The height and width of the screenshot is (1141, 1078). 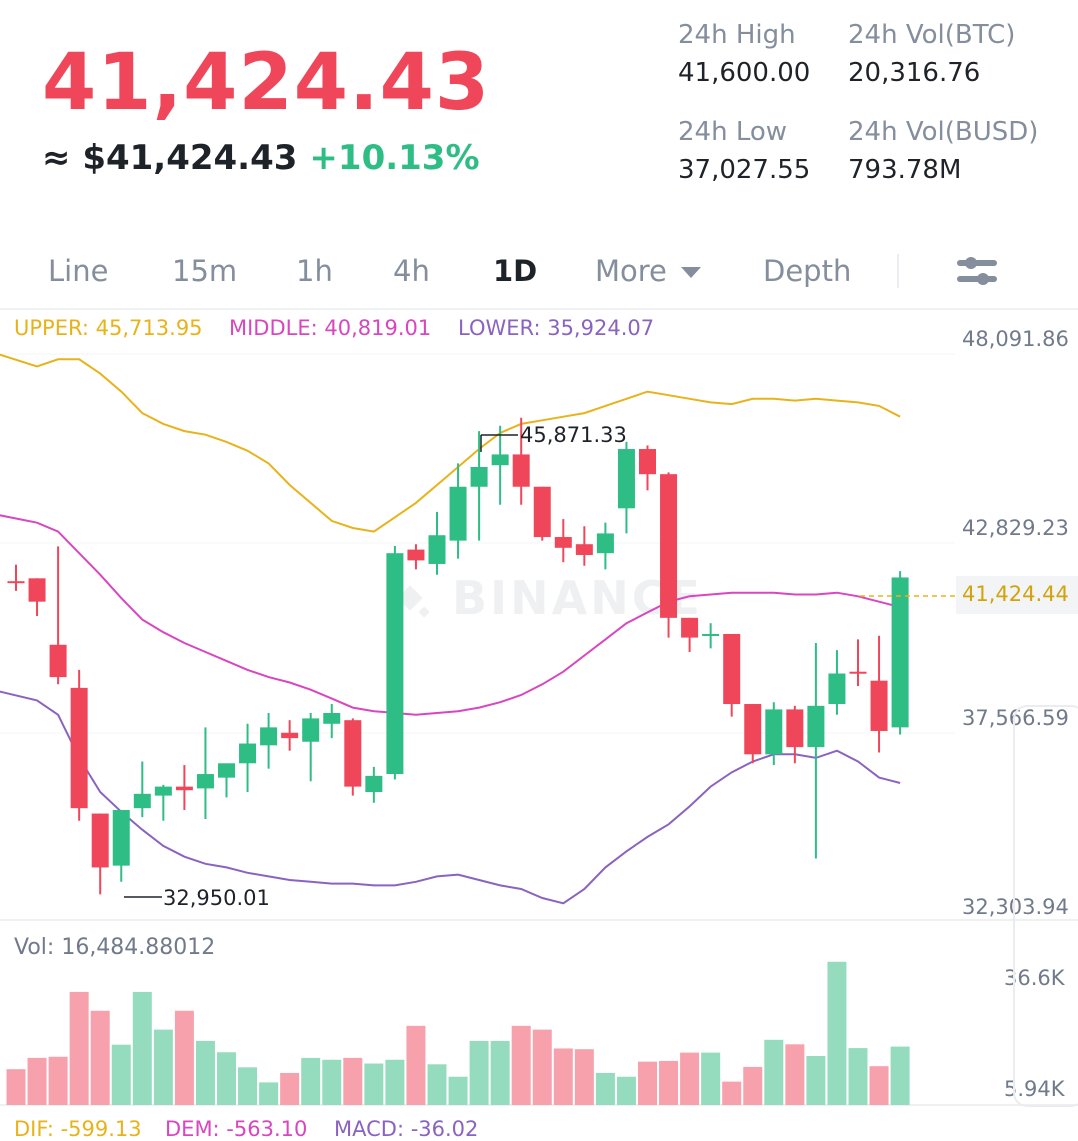 What do you see at coordinates (943, 132) in the screenshot?
I see `stat-vol-busd-label: 24h Vol(BUSD)` at bounding box center [943, 132].